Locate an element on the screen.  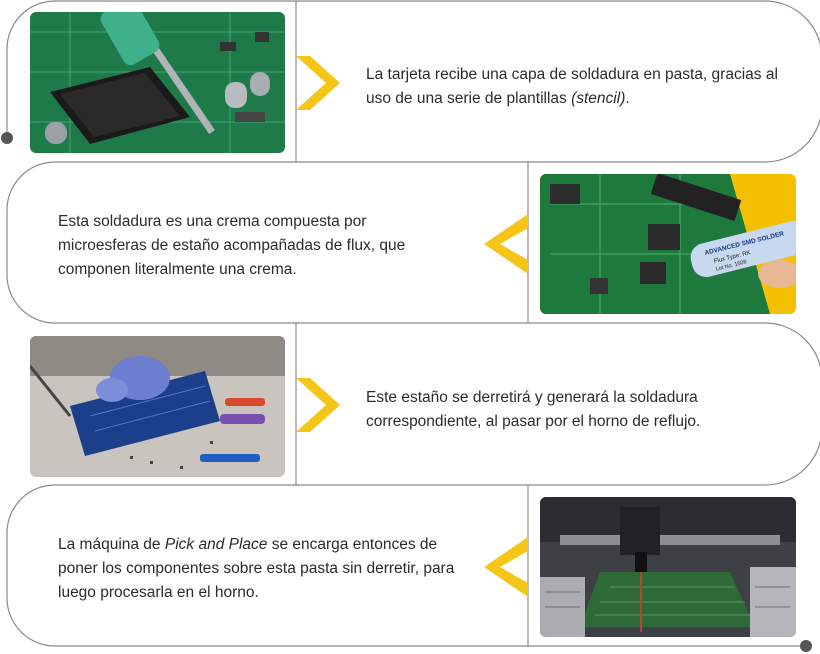
step-4-text-main: La máquina de is located at coordinates (111, 544).